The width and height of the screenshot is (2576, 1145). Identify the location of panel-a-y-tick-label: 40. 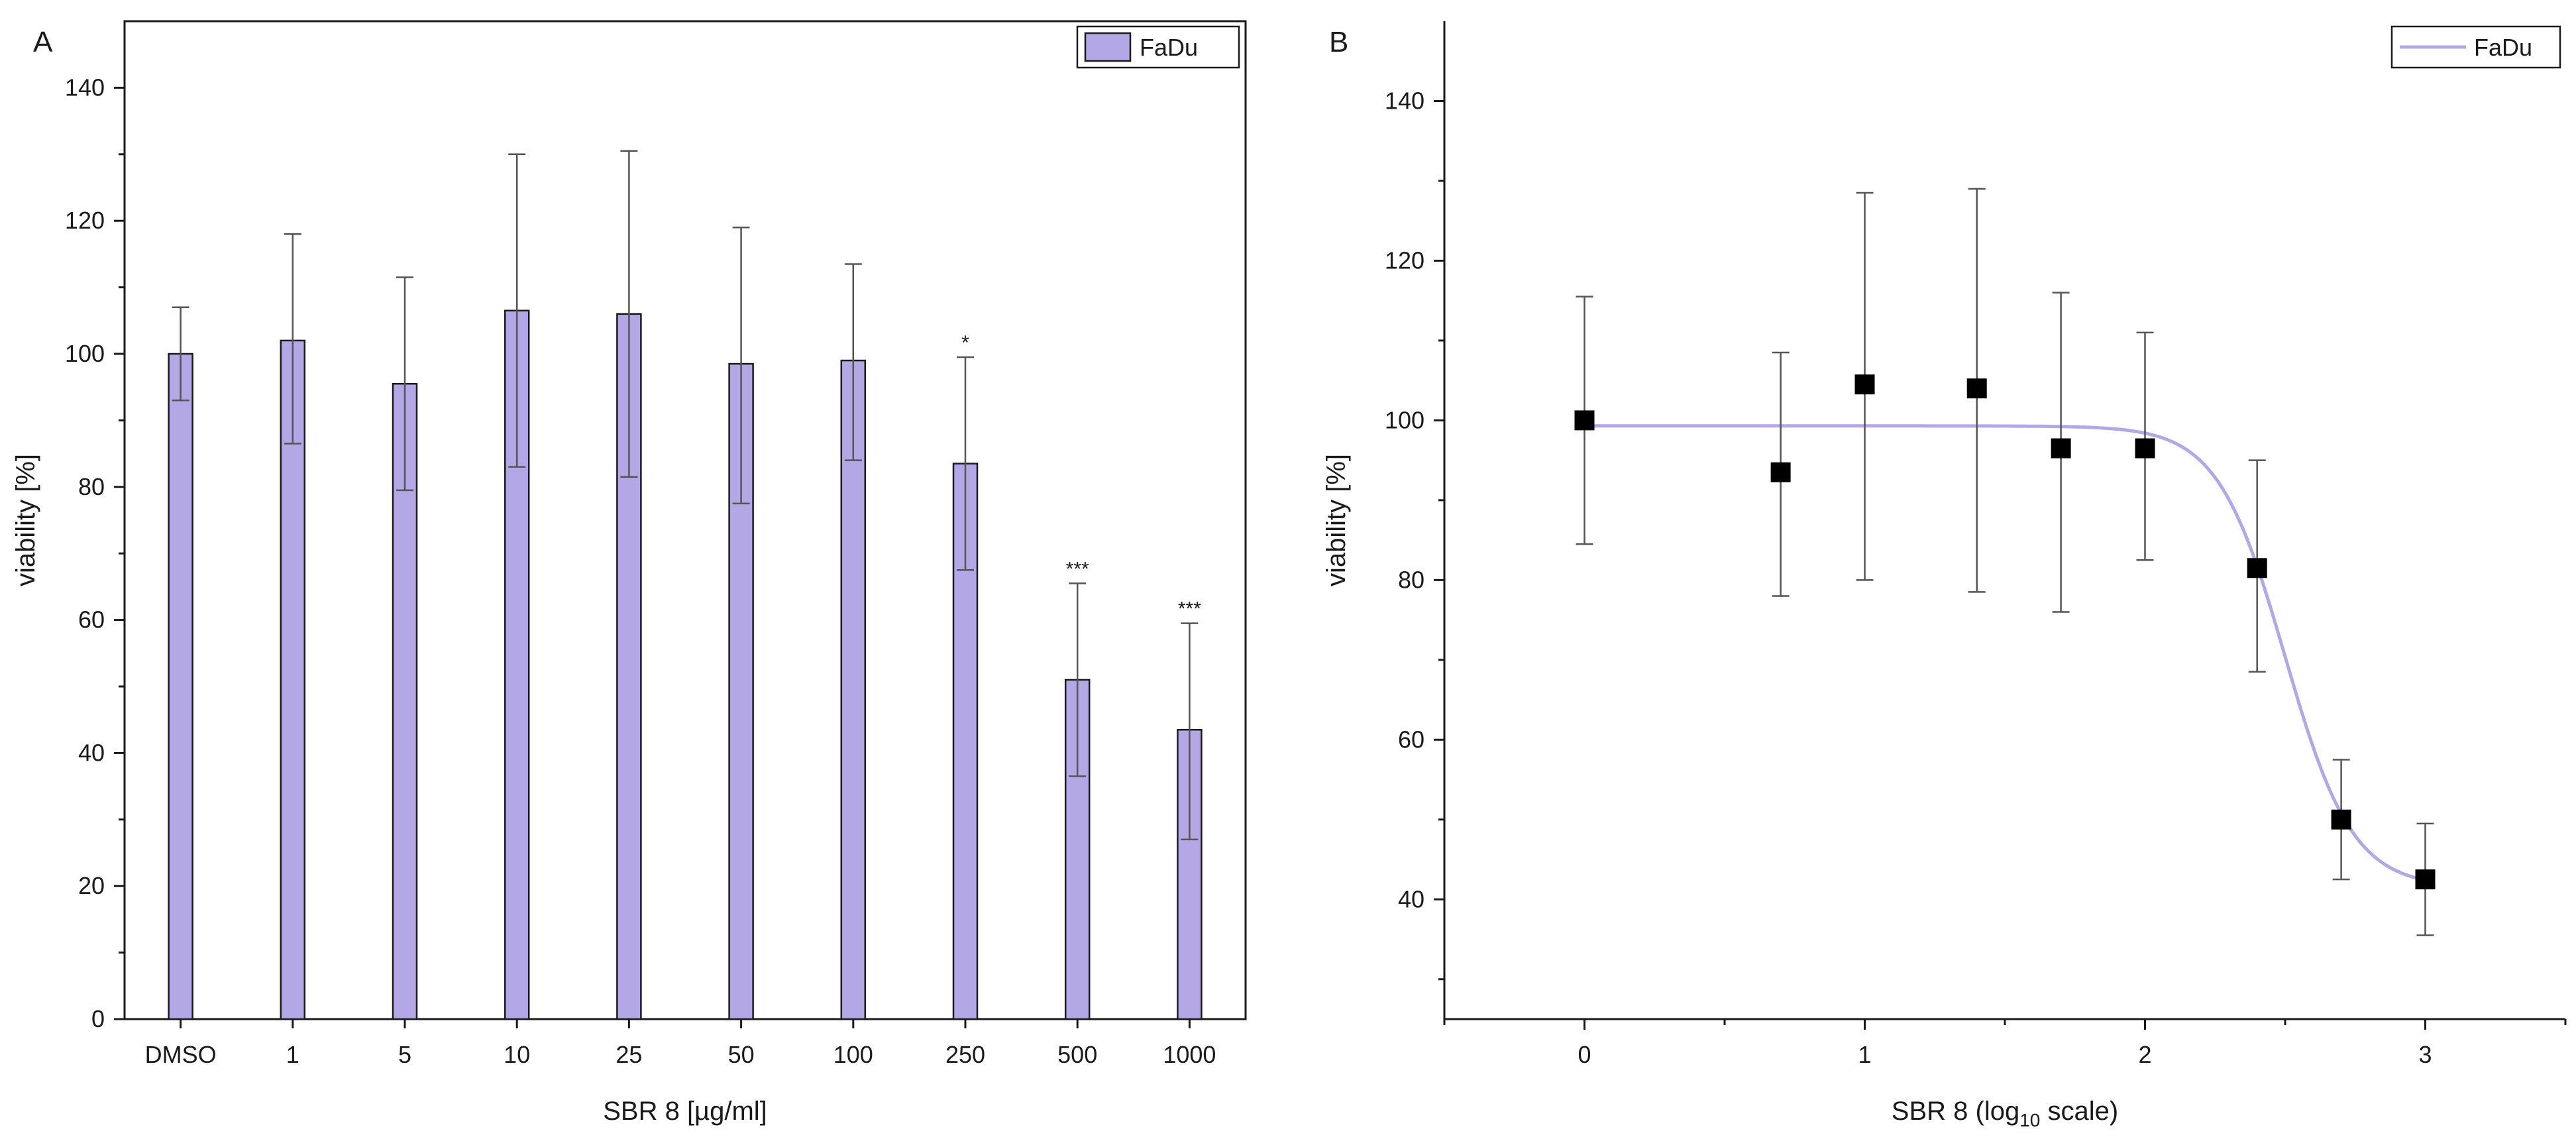
(91, 752).